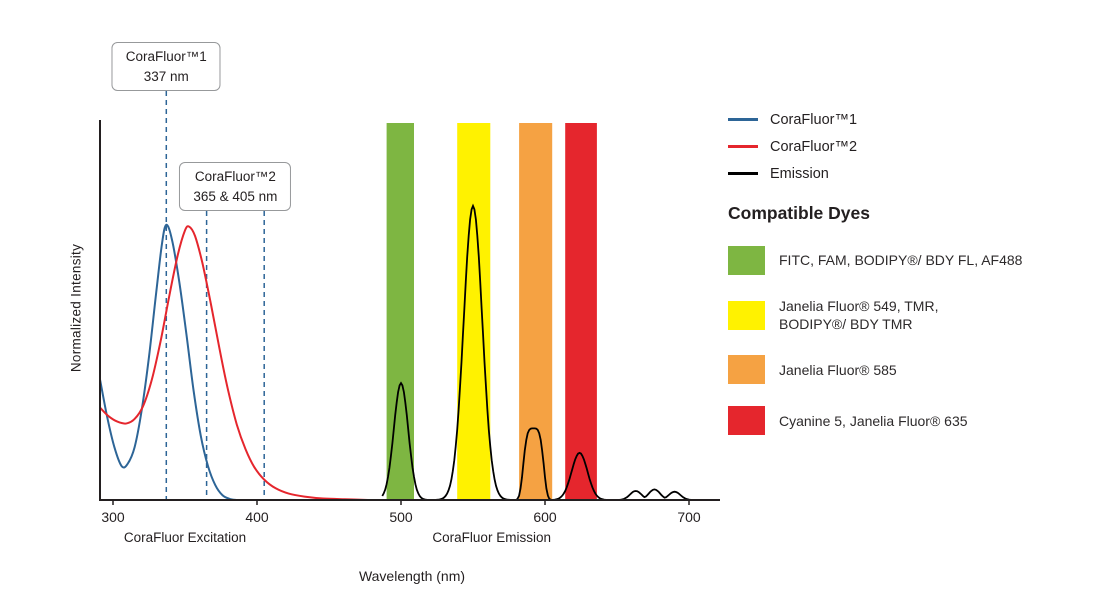 The height and width of the screenshot is (612, 1110). Describe the element at coordinates (838, 369) in the screenshot. I see `orange-dye-label: Janelia Fluor® 585` at that location.